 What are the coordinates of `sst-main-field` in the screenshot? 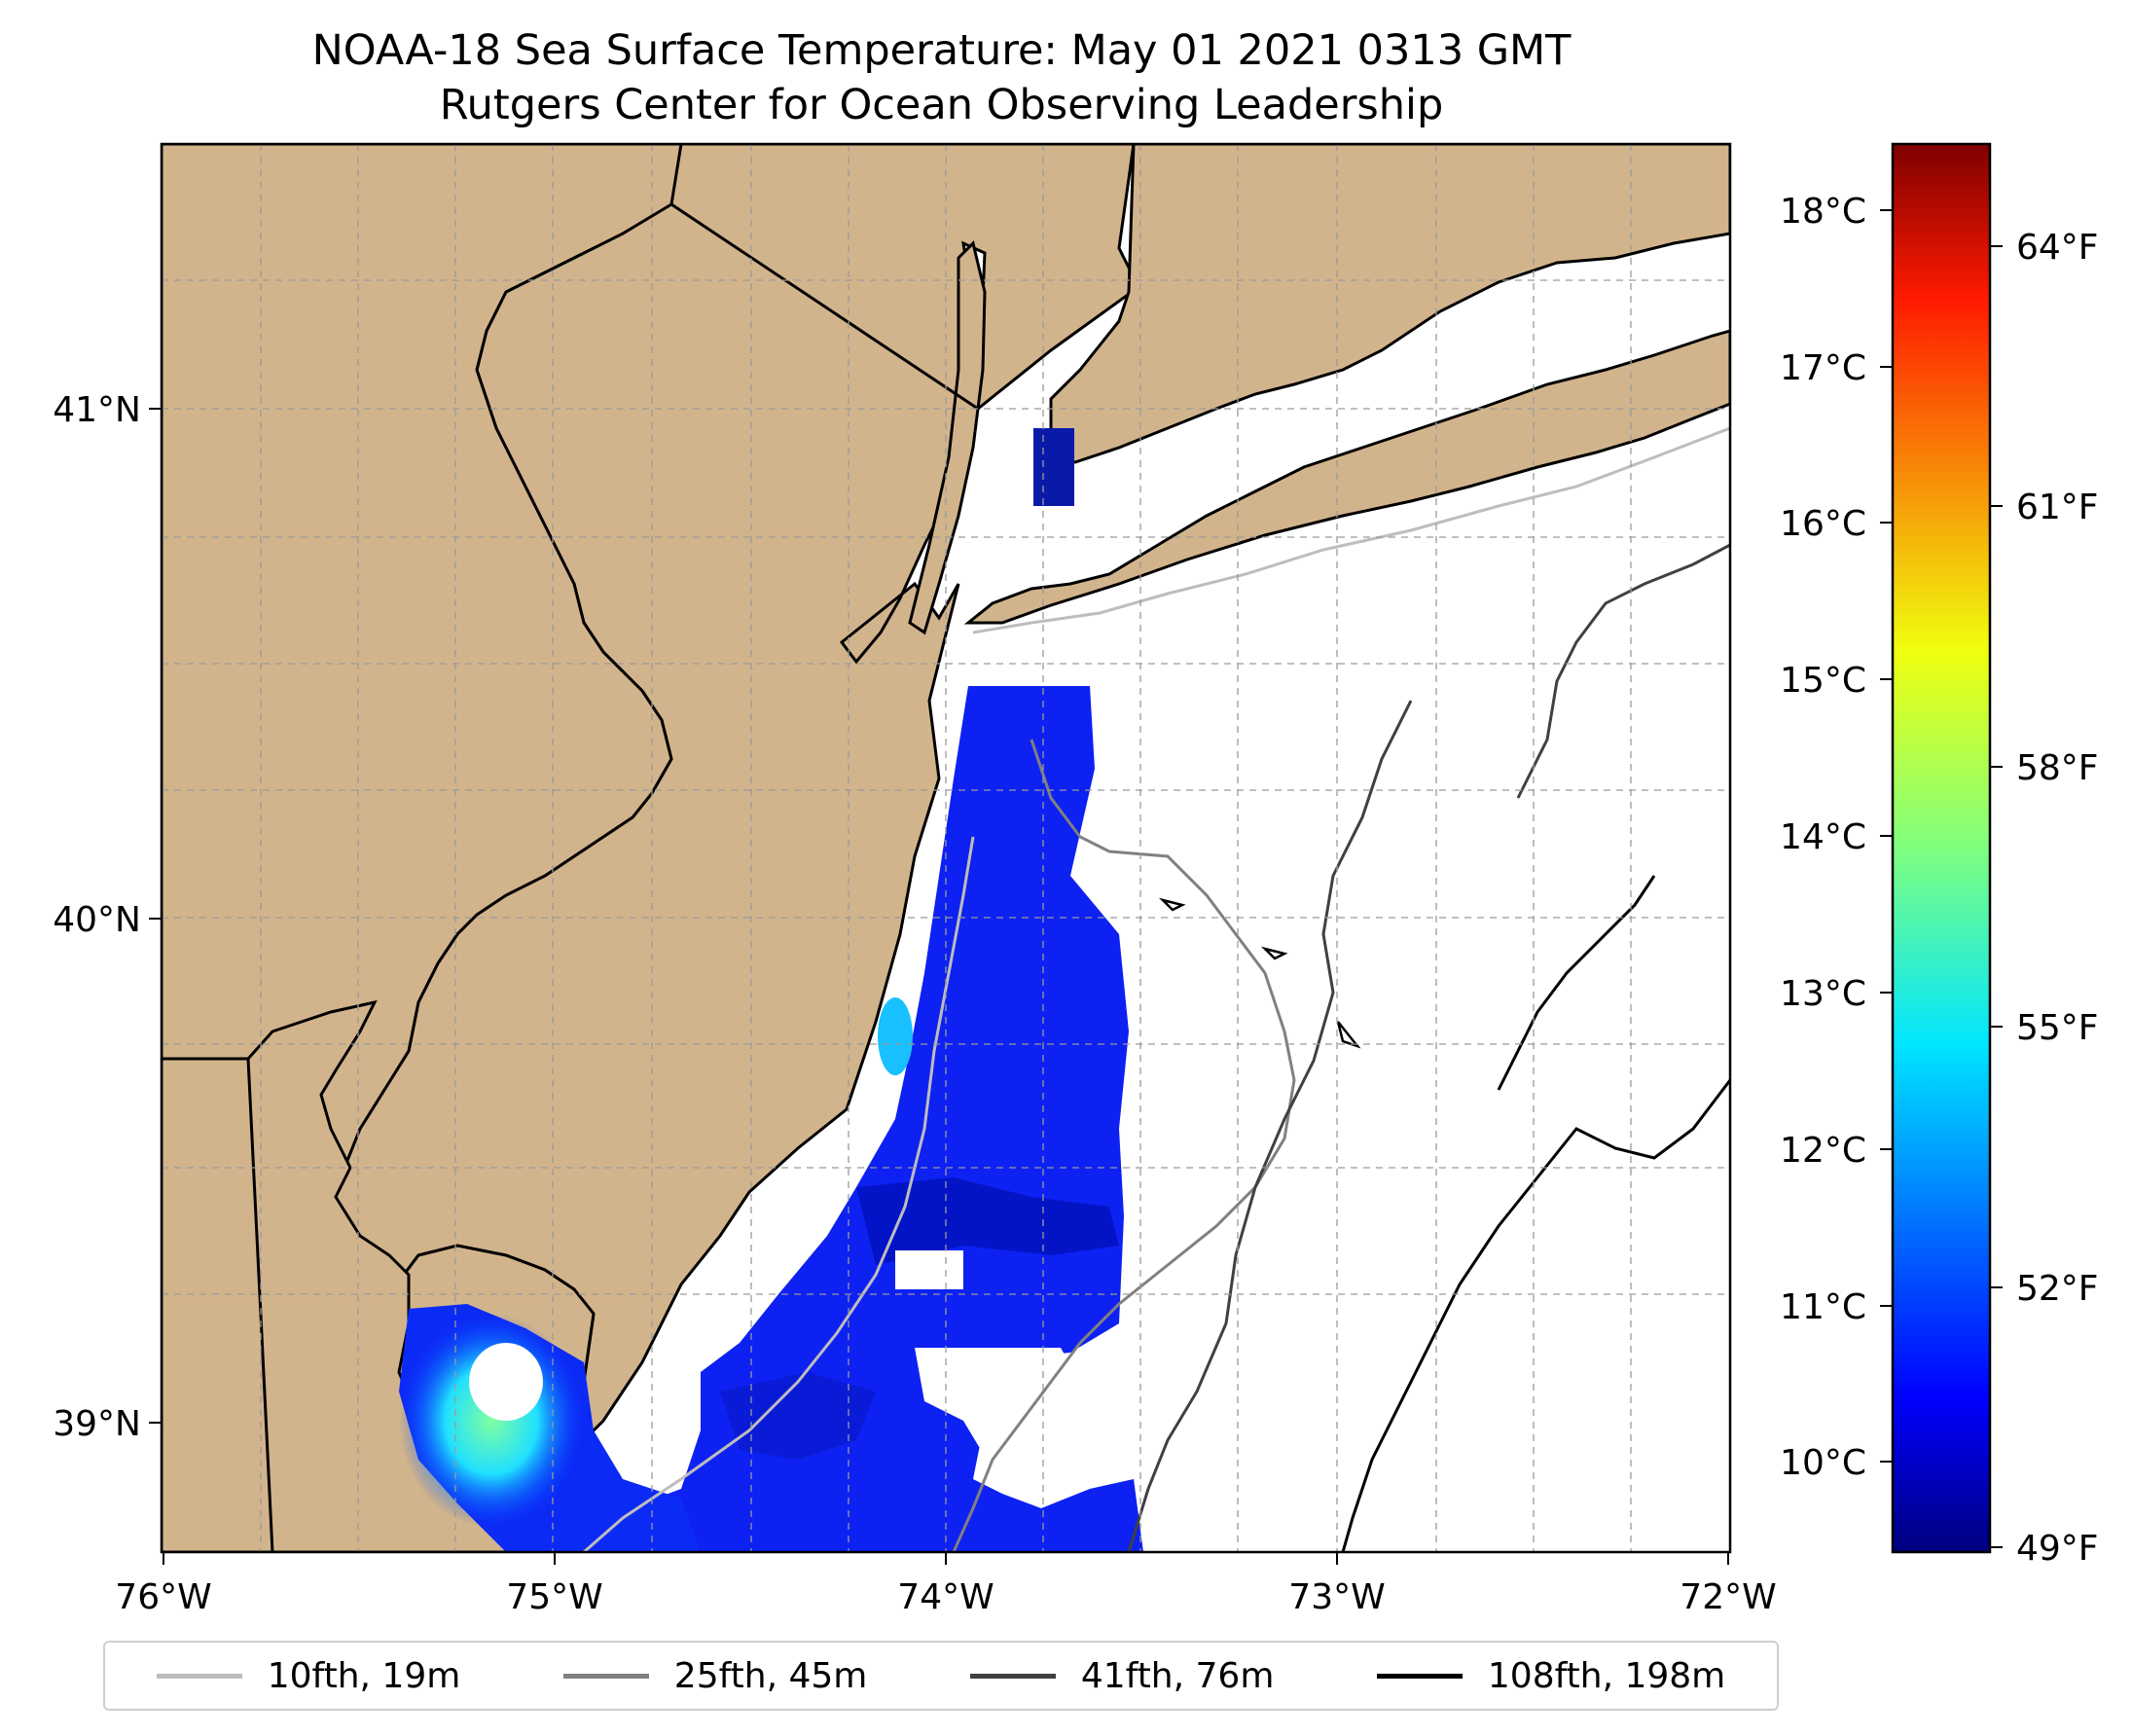 It's located at (873, 1119).